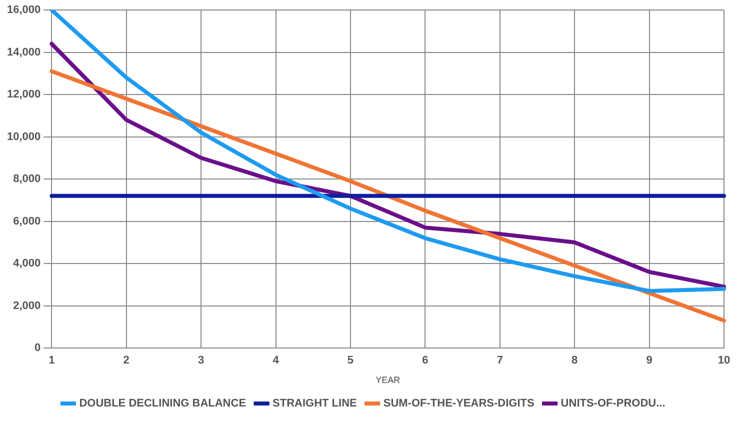  What do you see at coordinates (162, 404) in the screenshot?
I see `legend-label: DOUBLE DECLINING BALANCE` at bounding box center [162, 404].